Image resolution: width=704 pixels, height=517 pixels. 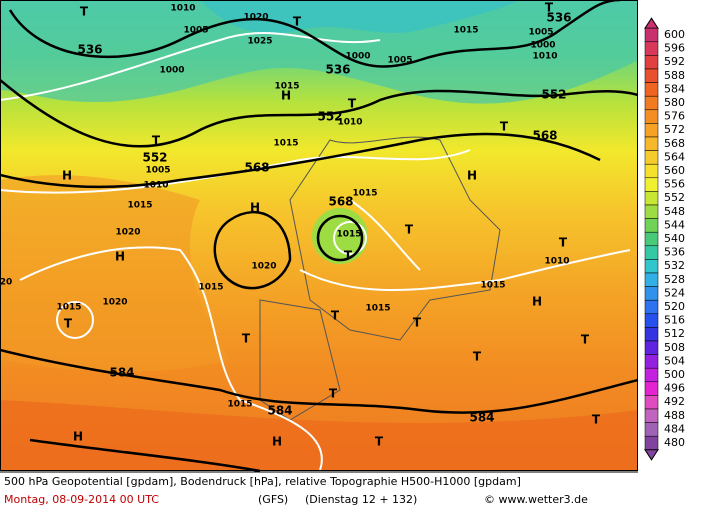 What do you see at coordinates (259, 42) in the screenshot?
I see `map-label: 1025` at bounding box center [259, 42].